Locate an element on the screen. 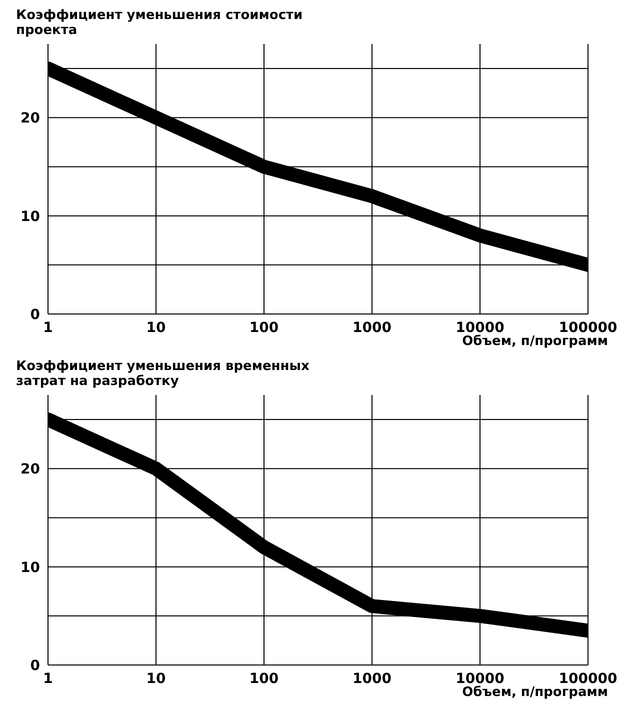 This screenshot has height=727, width=630. chart-title: Коэффициент уменьшения временных затрат на разработку is located at coordinates (163, 374).